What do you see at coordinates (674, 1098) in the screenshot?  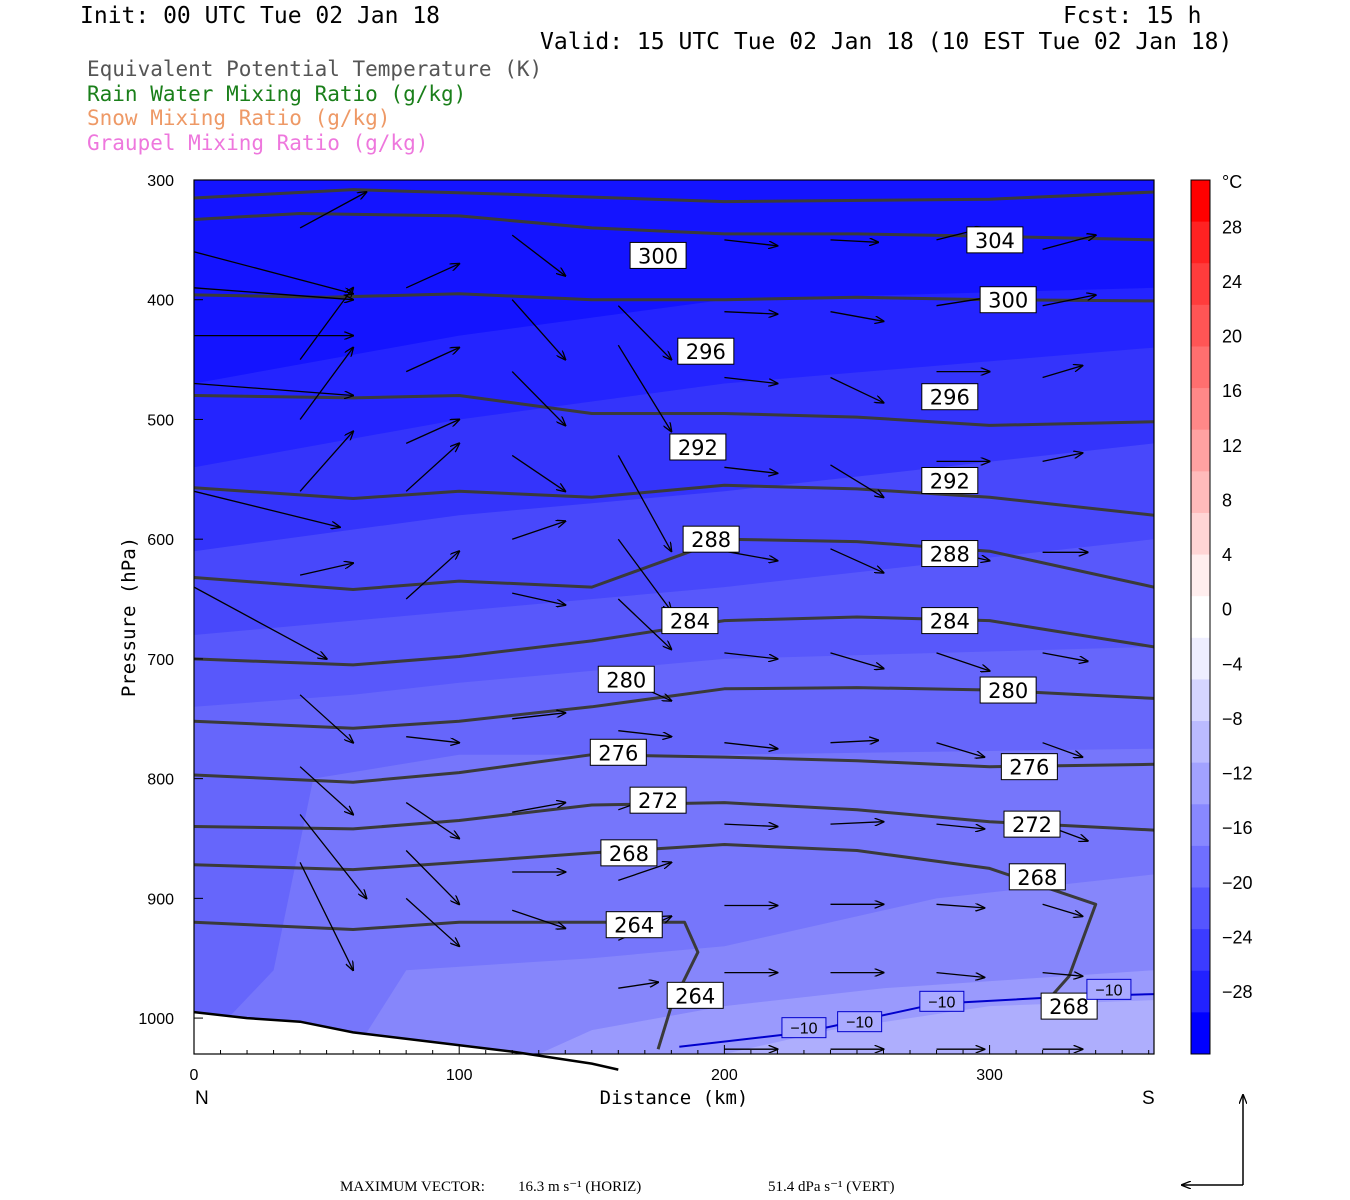 I see `x-axis-label: Distance (km)` at bounding box center [674, 1098].